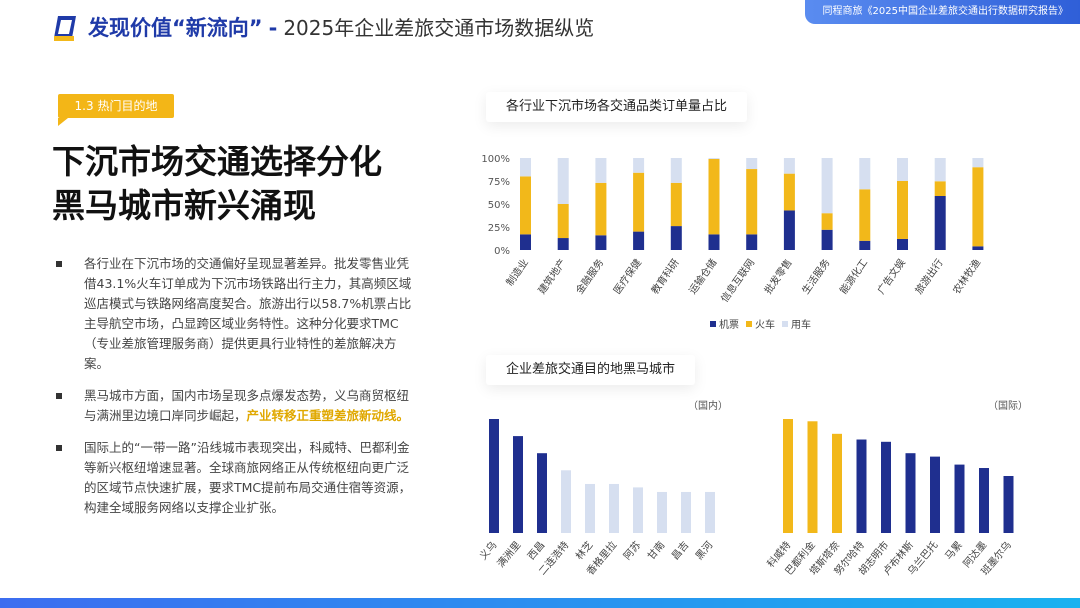 This screenshot has height=608, width=1080. What do you see at coordinates (499, 228) in the screenshot?
I see `y-tick-label: 25%` at bounding box center [499, 228].